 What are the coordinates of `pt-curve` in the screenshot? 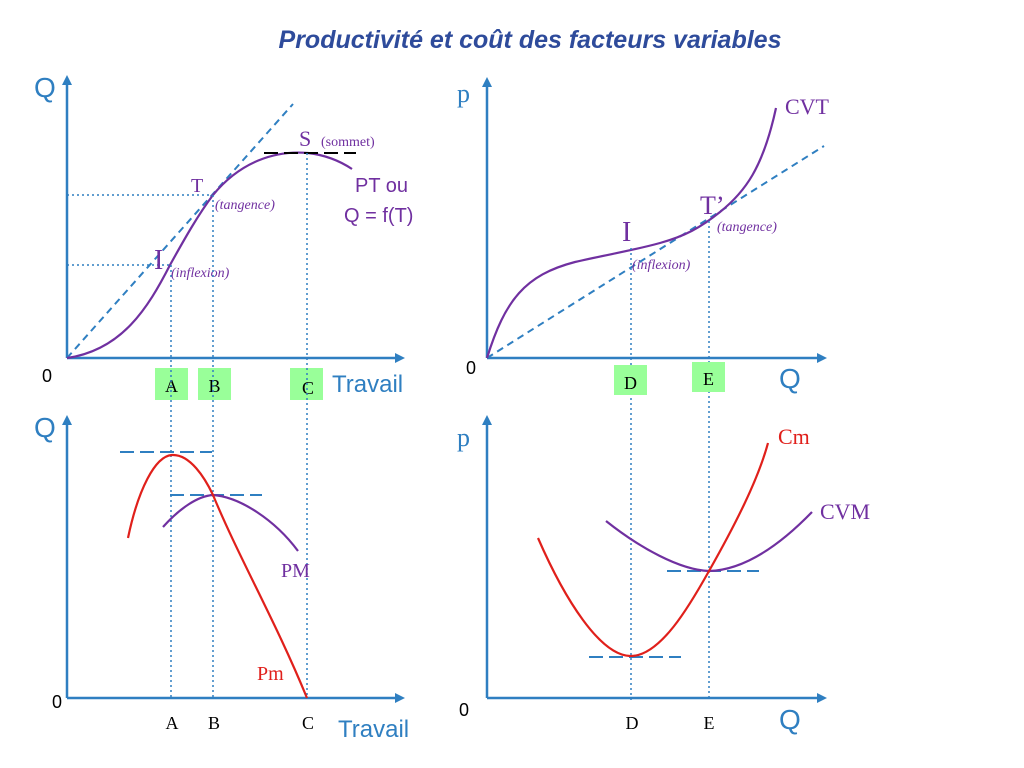 It's located at (209, 255).